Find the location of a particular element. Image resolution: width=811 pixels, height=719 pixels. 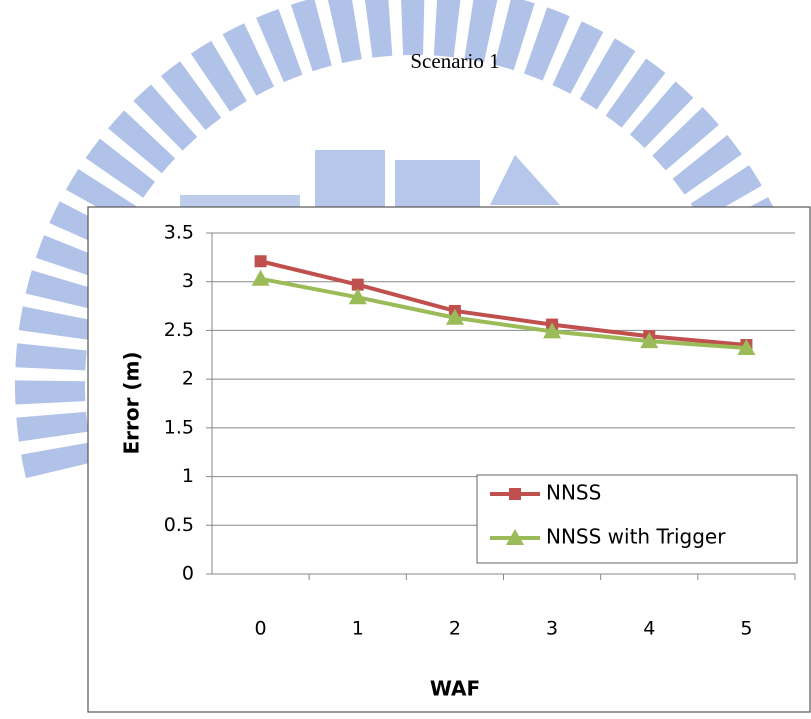

y-tick-label: 2 is located at coordinates (188, 379).